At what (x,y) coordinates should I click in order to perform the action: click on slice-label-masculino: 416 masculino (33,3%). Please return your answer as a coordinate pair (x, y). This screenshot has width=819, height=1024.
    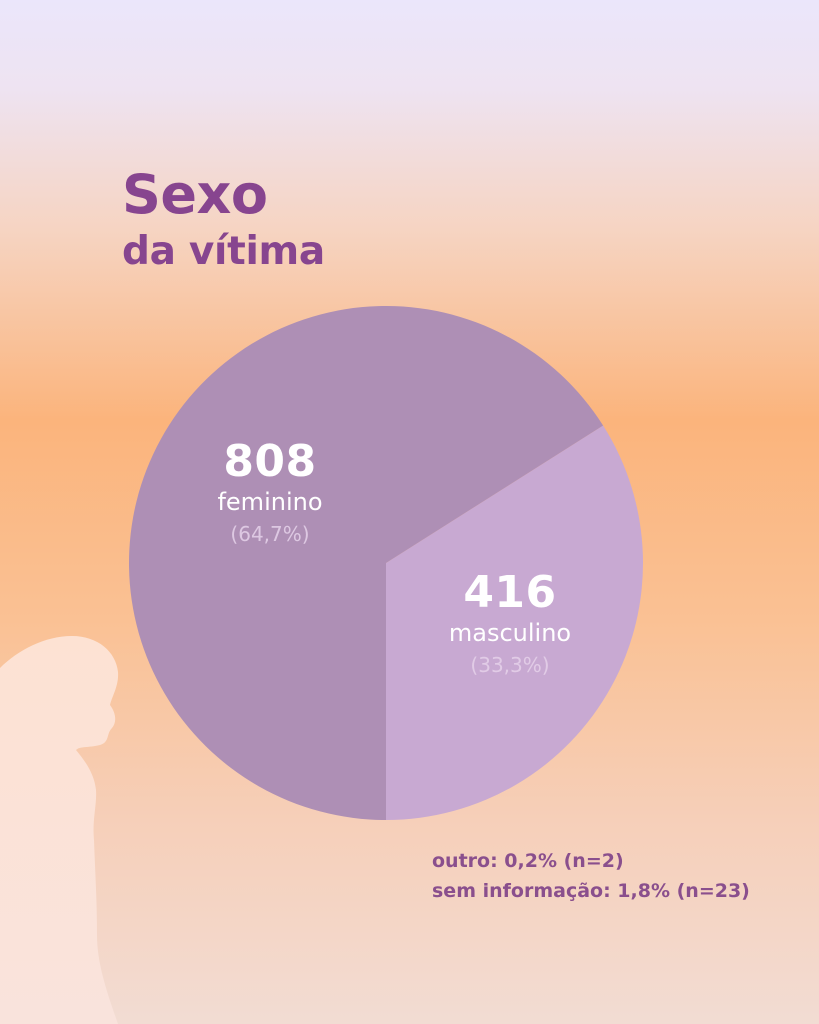
    Looking at the image, I should click on (510, 622).